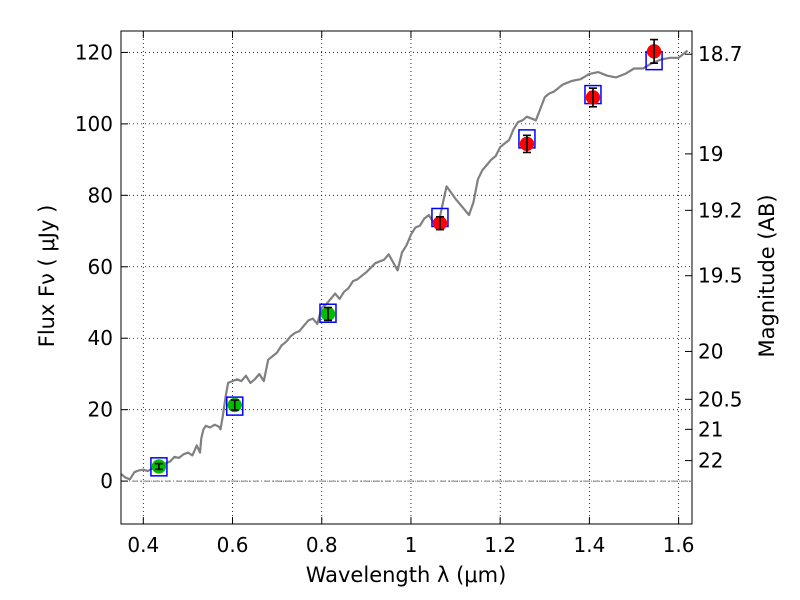 The height and width of the screenshot is (600, 800). What do you see at coordinates (106, 481) in the screenshot?
I see `y-tick-label: 0` at bounding box center [106, 481].